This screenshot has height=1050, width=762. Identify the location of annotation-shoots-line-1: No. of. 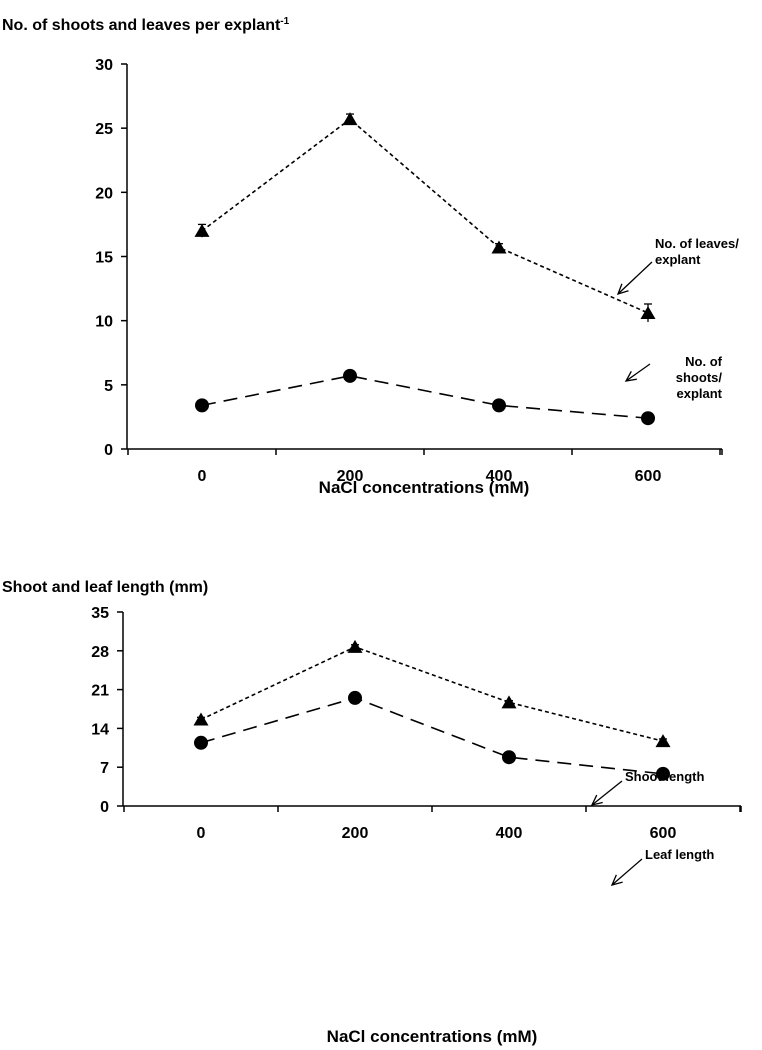
(703, 361).